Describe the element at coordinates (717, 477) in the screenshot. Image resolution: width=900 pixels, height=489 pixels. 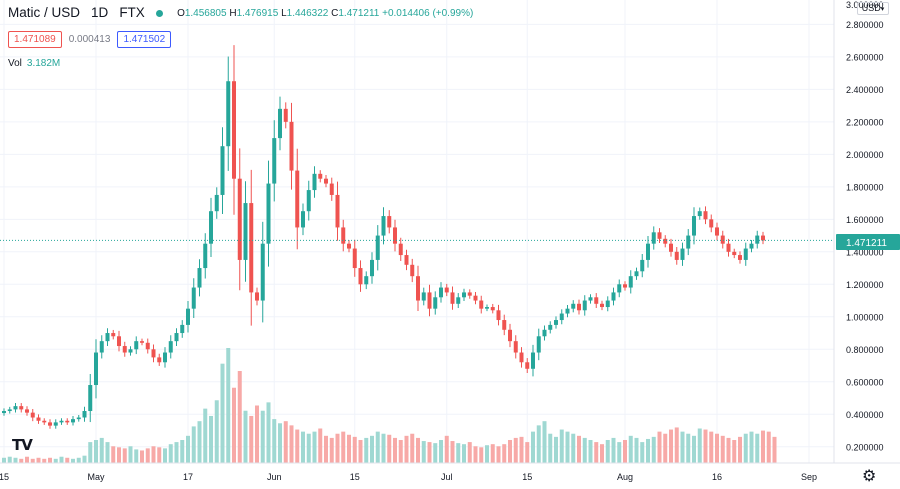
I see `x-tick-label: 16` at that location.